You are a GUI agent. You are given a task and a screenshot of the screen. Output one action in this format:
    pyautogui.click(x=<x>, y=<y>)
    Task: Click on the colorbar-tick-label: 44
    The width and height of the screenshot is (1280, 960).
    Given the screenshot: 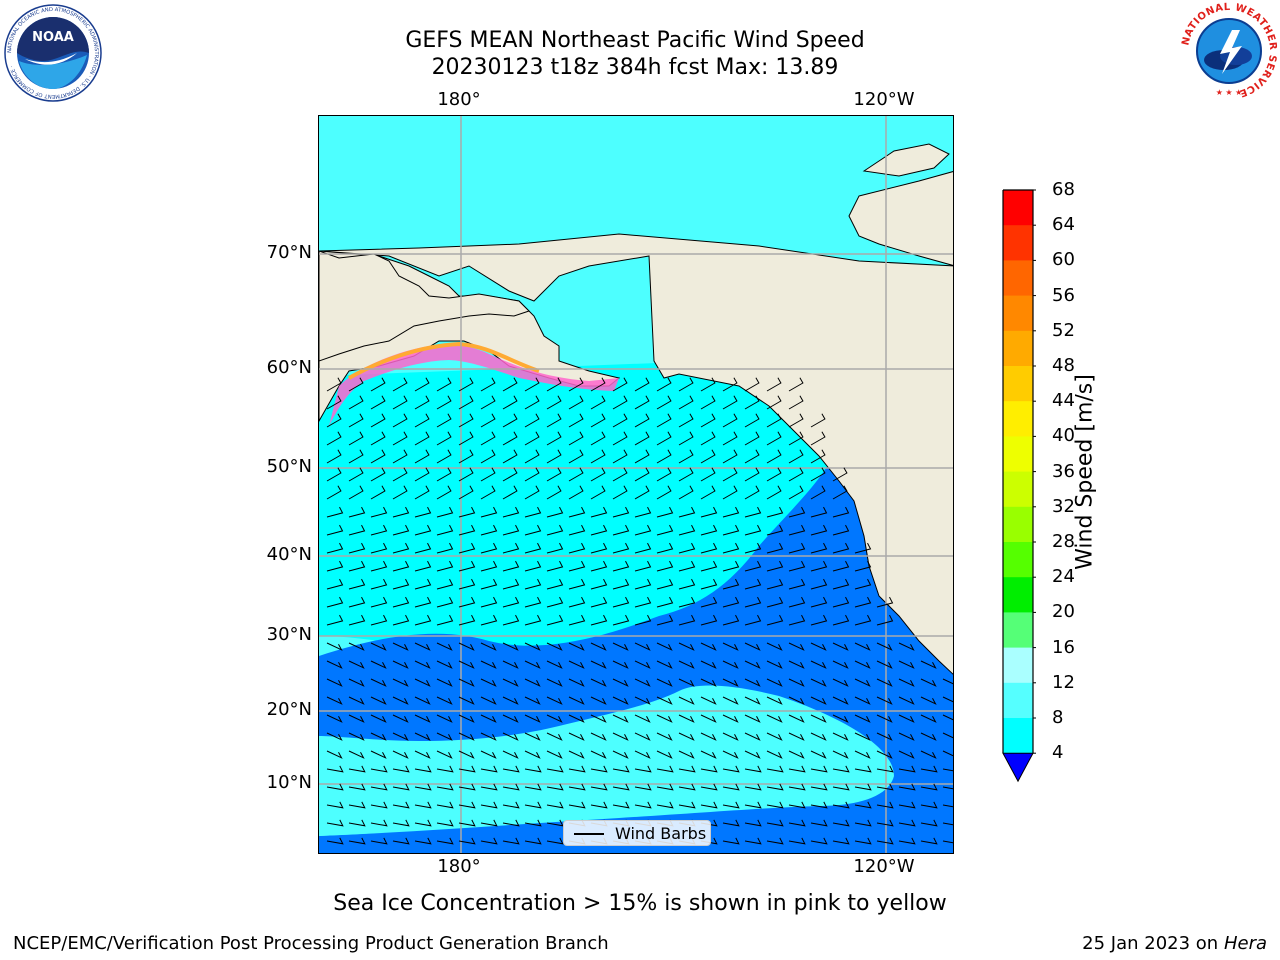 What is the action you would take?
    pyautogui.click(x=1063, y=401)
    